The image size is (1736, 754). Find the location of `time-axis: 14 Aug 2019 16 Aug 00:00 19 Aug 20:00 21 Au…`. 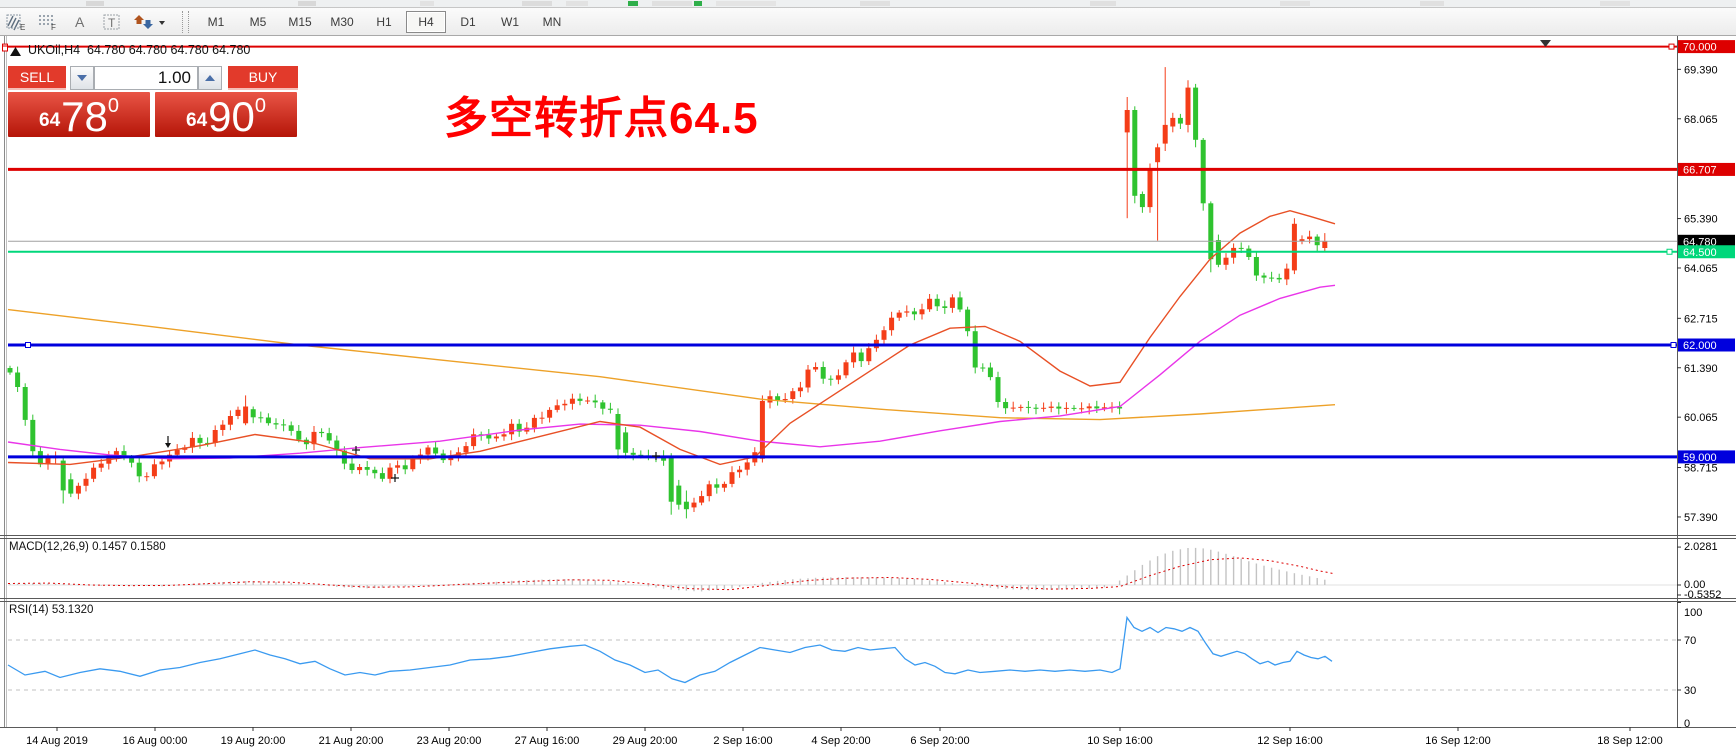

time-axis: 14 Aug 2019 16 Aug 00:00 19 Aug 20:00 21 Au… is located at coordinates (844, 737).